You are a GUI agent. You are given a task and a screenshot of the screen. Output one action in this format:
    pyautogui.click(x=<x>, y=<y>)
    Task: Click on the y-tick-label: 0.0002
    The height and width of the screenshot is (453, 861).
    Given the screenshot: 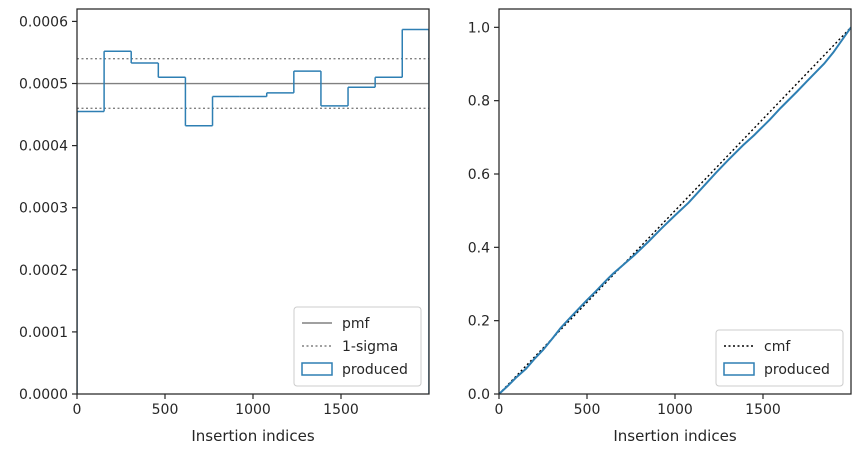 What is the action you would take?
    pyautogui.click(x=43, y=271)
    